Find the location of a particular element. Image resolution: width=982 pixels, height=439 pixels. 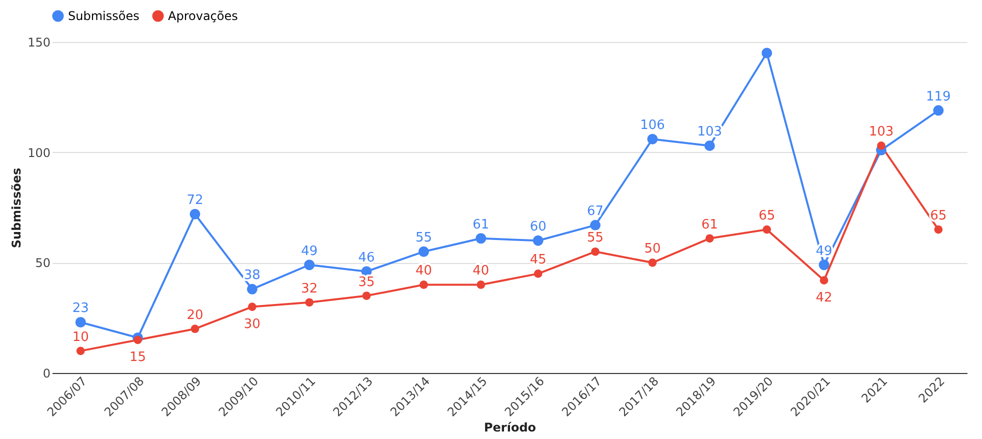

data-label: 15 is located at coordinates (138, 357).